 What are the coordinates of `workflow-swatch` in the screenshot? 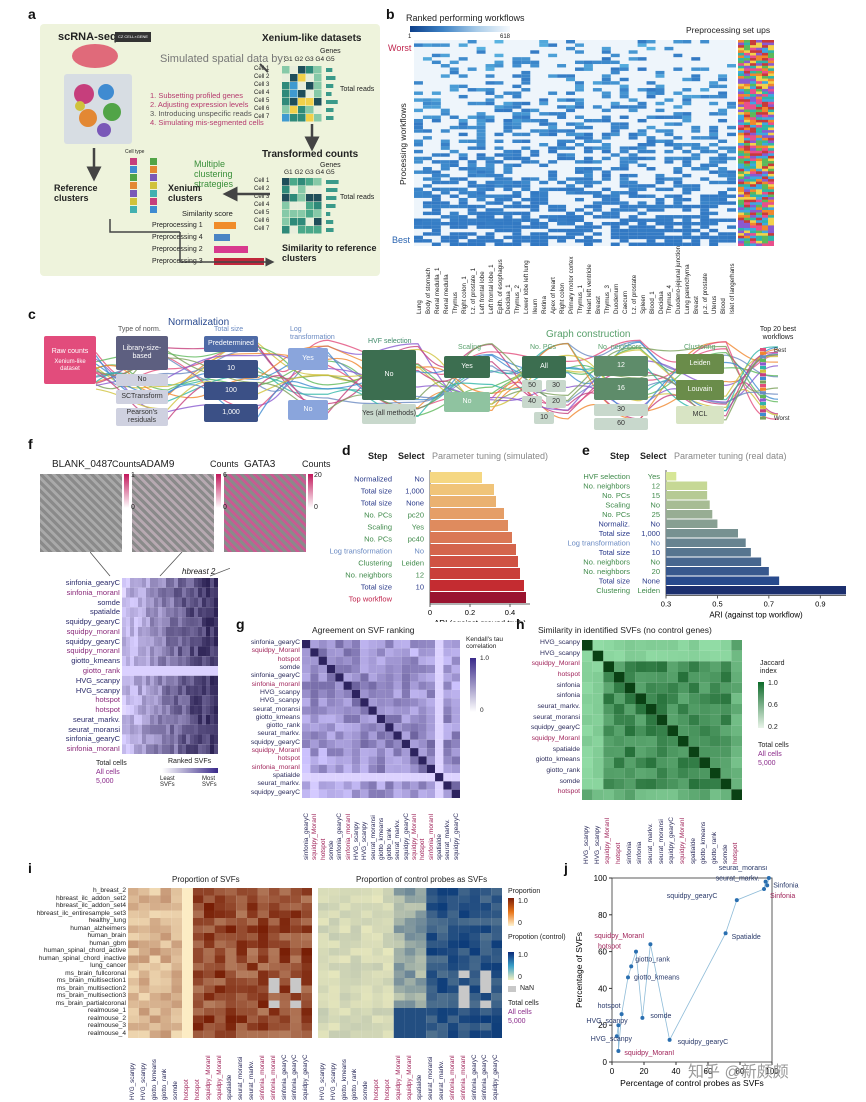 It's located at (763, 400).